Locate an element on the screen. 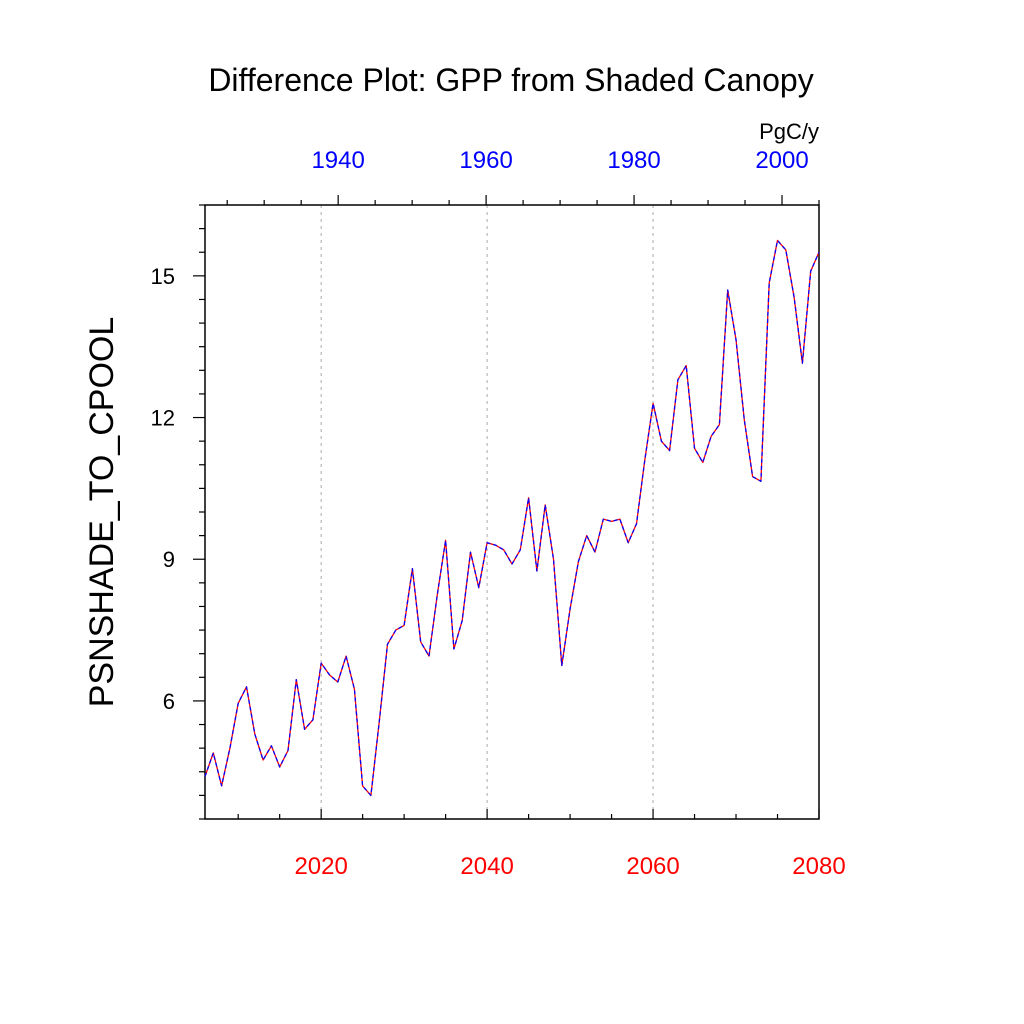  y-tick-label-12: 12 is located at coordinates (163, 418).